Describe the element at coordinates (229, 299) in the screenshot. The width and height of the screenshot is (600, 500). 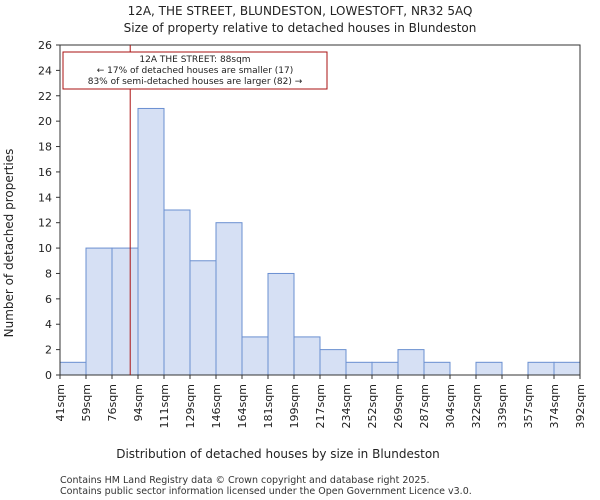
I see `bar-146sqm` at that location.